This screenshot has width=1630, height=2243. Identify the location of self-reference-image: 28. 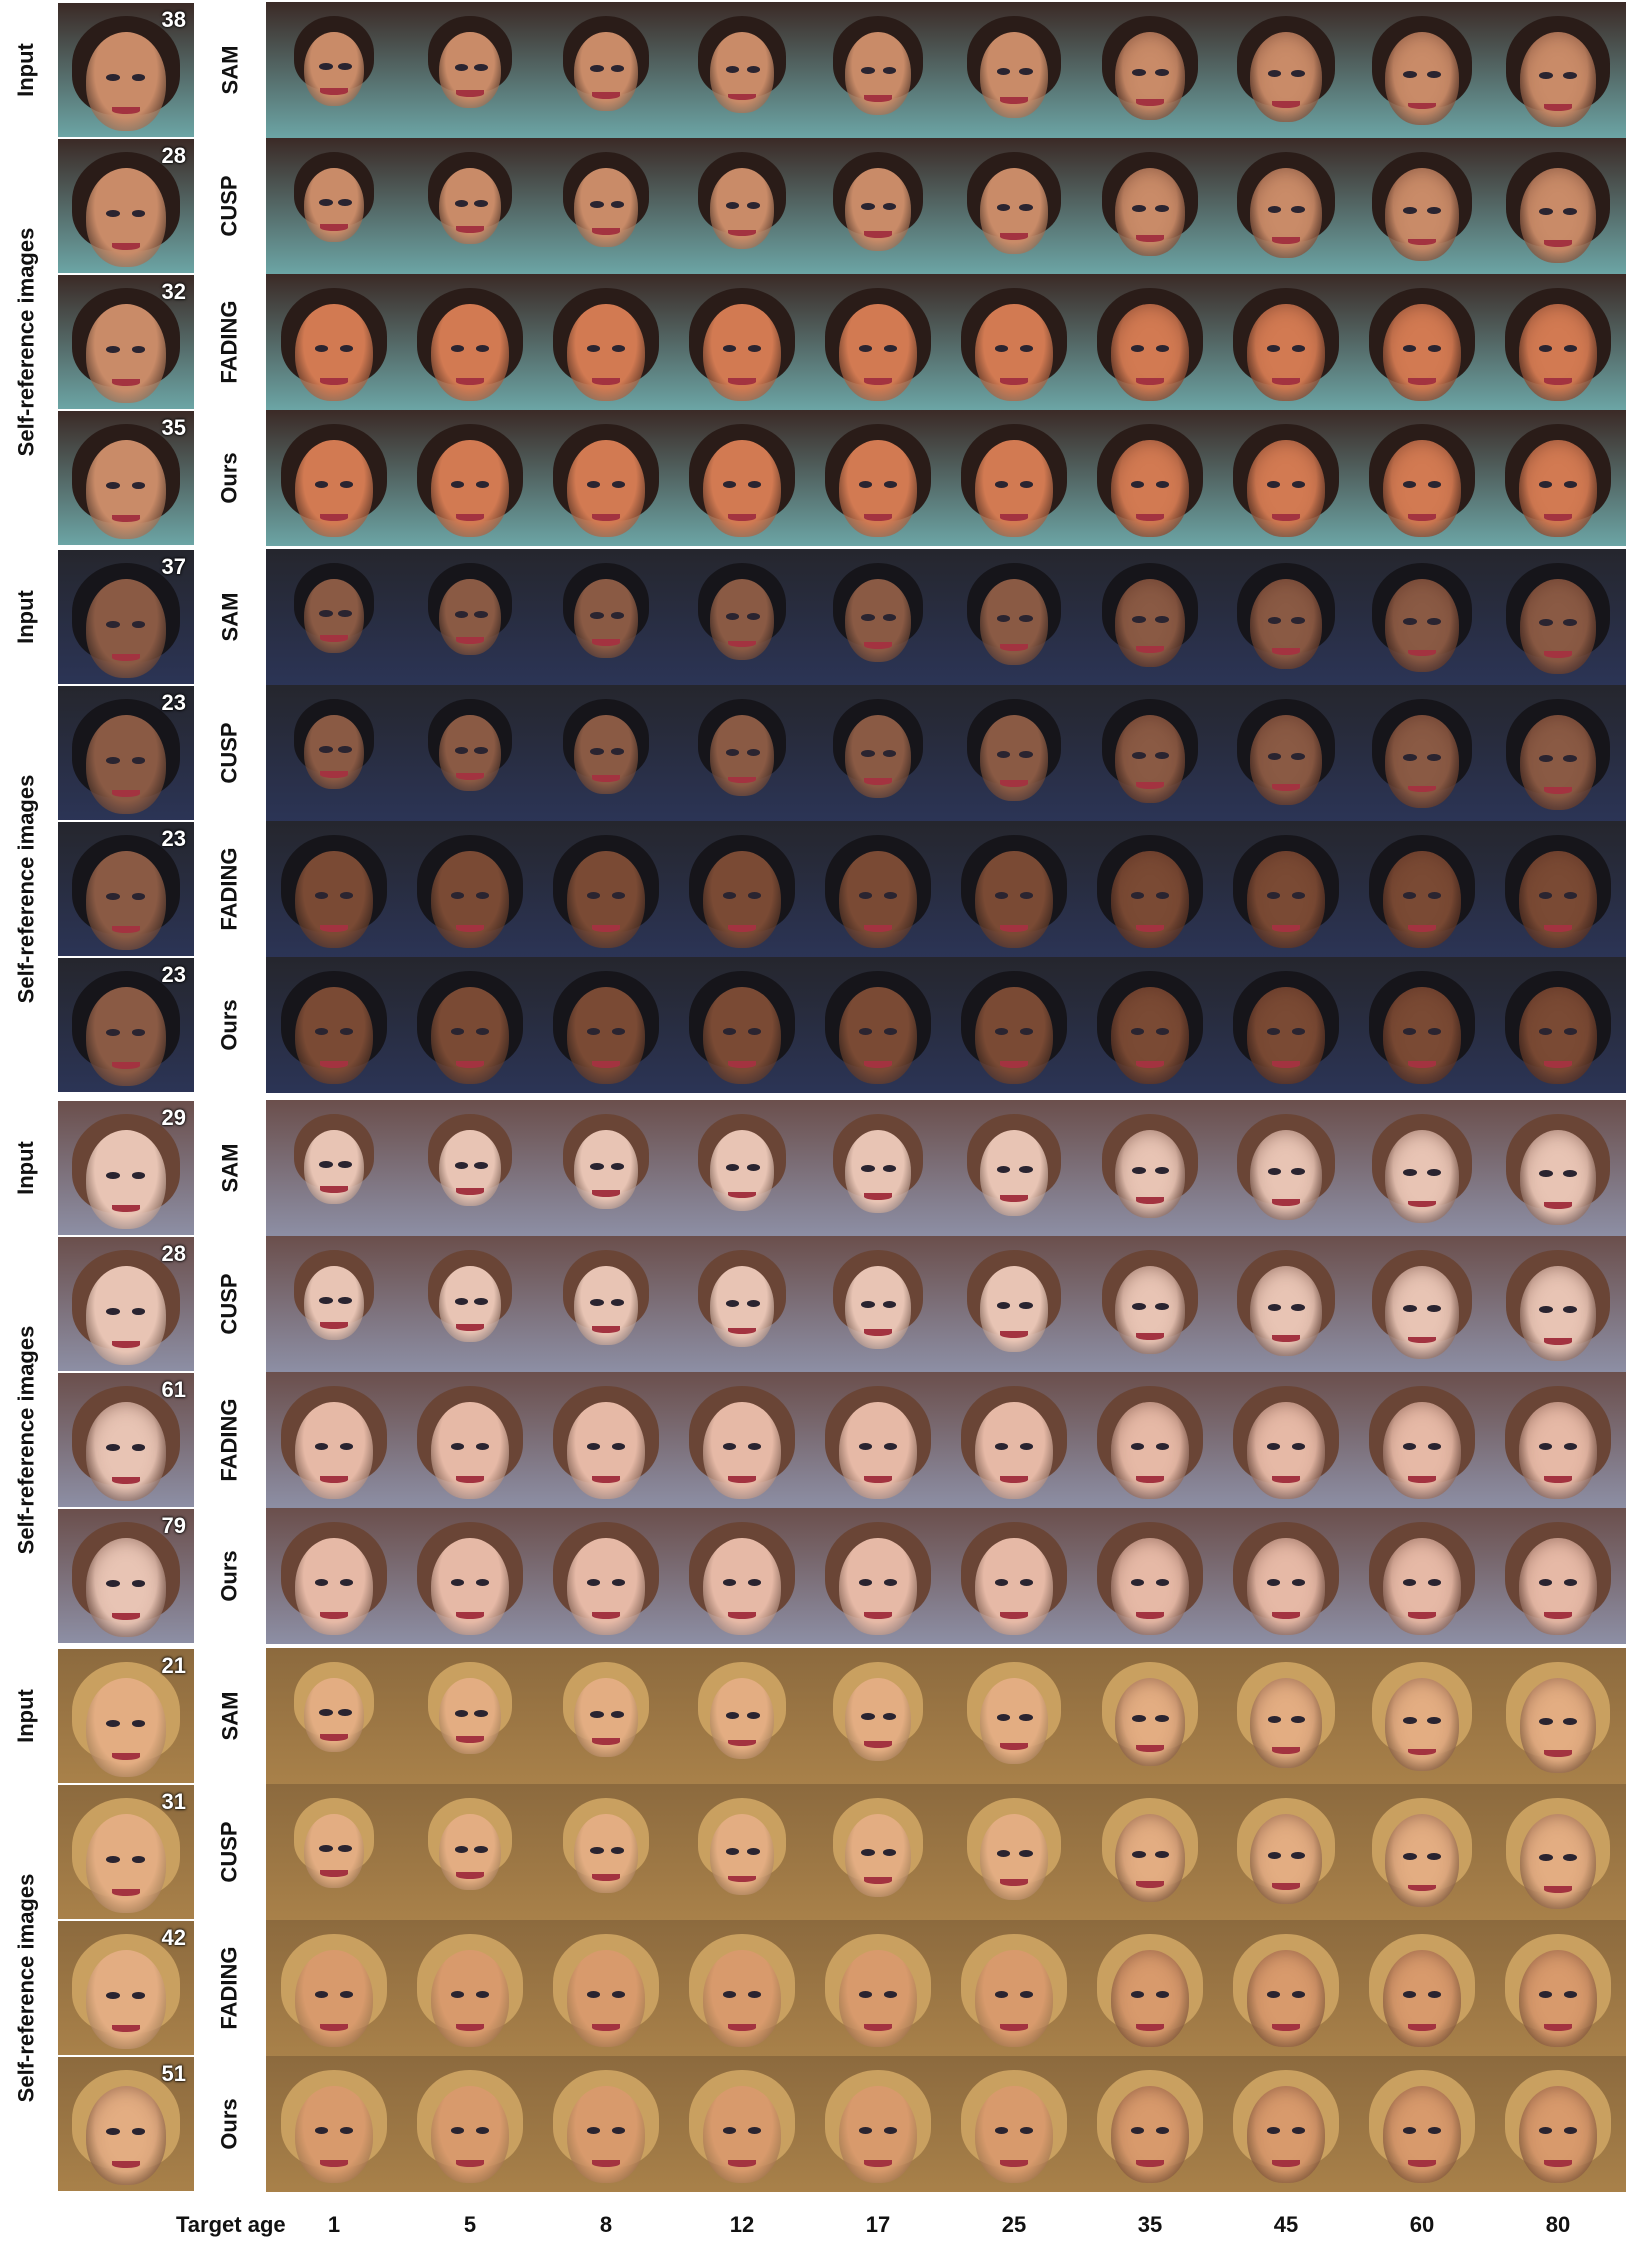
(126, 1304).